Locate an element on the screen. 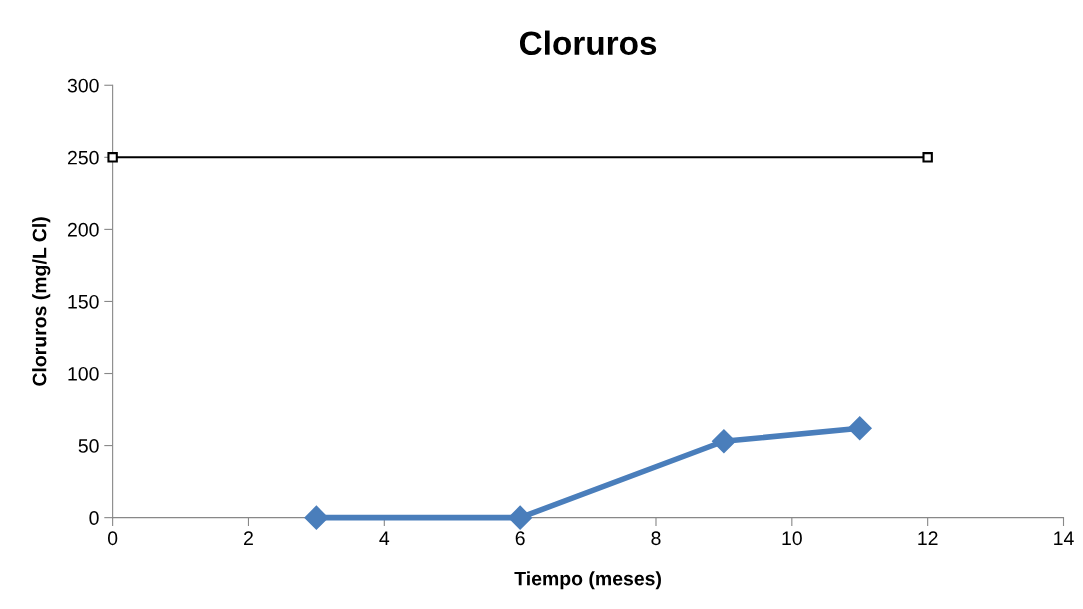  x-tick-label: 0 is located at coordinates (112, 538).